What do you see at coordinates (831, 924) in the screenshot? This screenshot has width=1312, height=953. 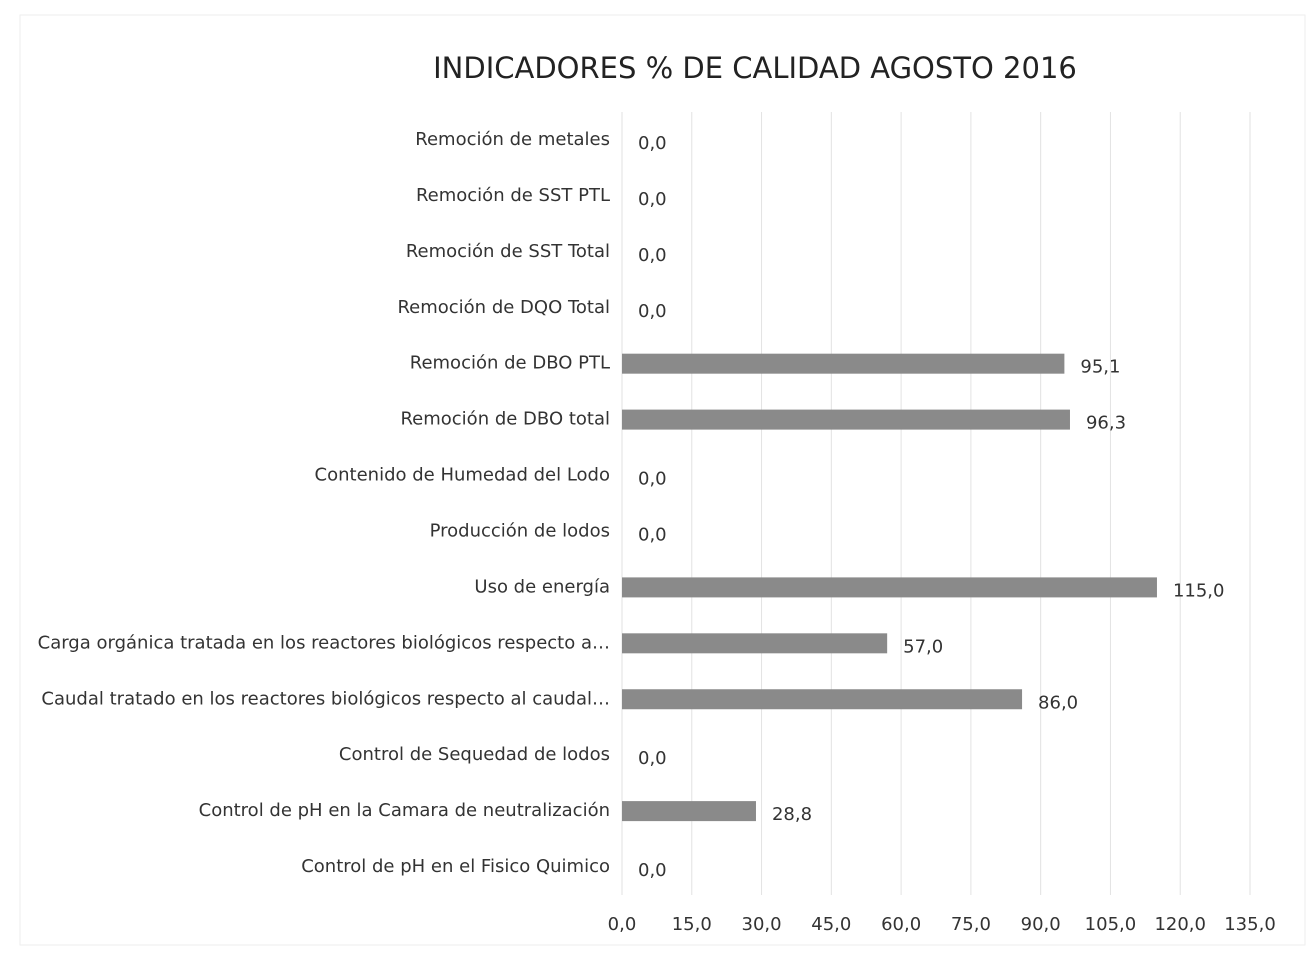 I see `x-tick-label: 45,0` at bounding box center [831, 924].